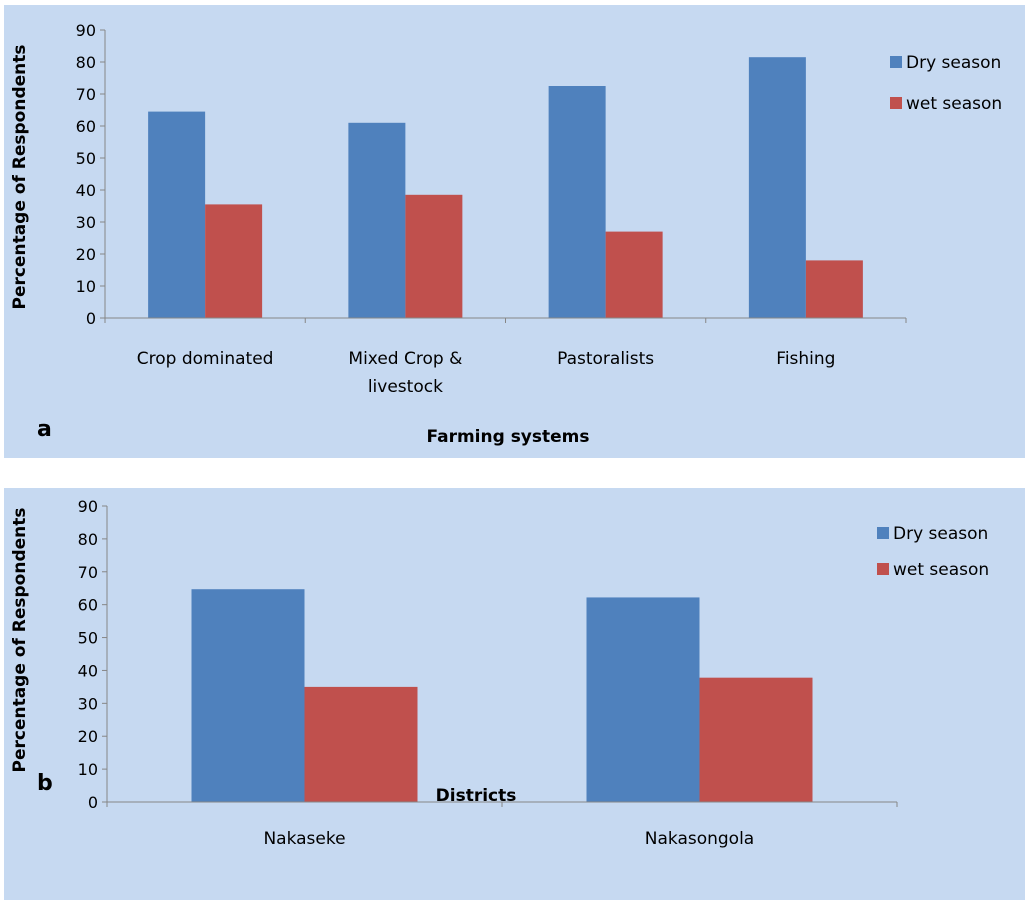  I want to click on x-axis-label: Farming systems, so click(507, 437).